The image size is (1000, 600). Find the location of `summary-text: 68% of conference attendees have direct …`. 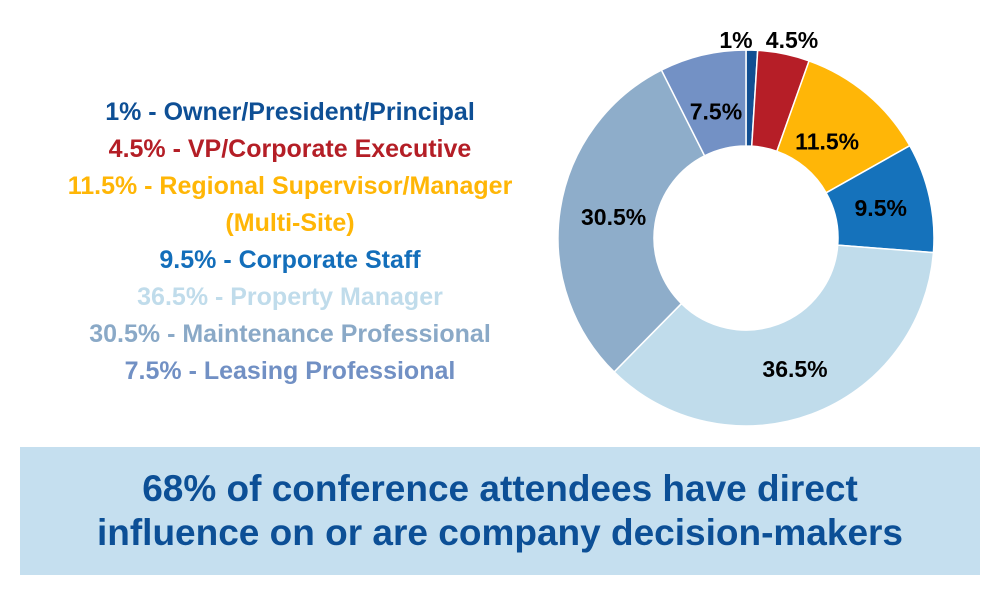

summary-text: 68% of conference attendees have direct … is located at coordinates (500, 511).